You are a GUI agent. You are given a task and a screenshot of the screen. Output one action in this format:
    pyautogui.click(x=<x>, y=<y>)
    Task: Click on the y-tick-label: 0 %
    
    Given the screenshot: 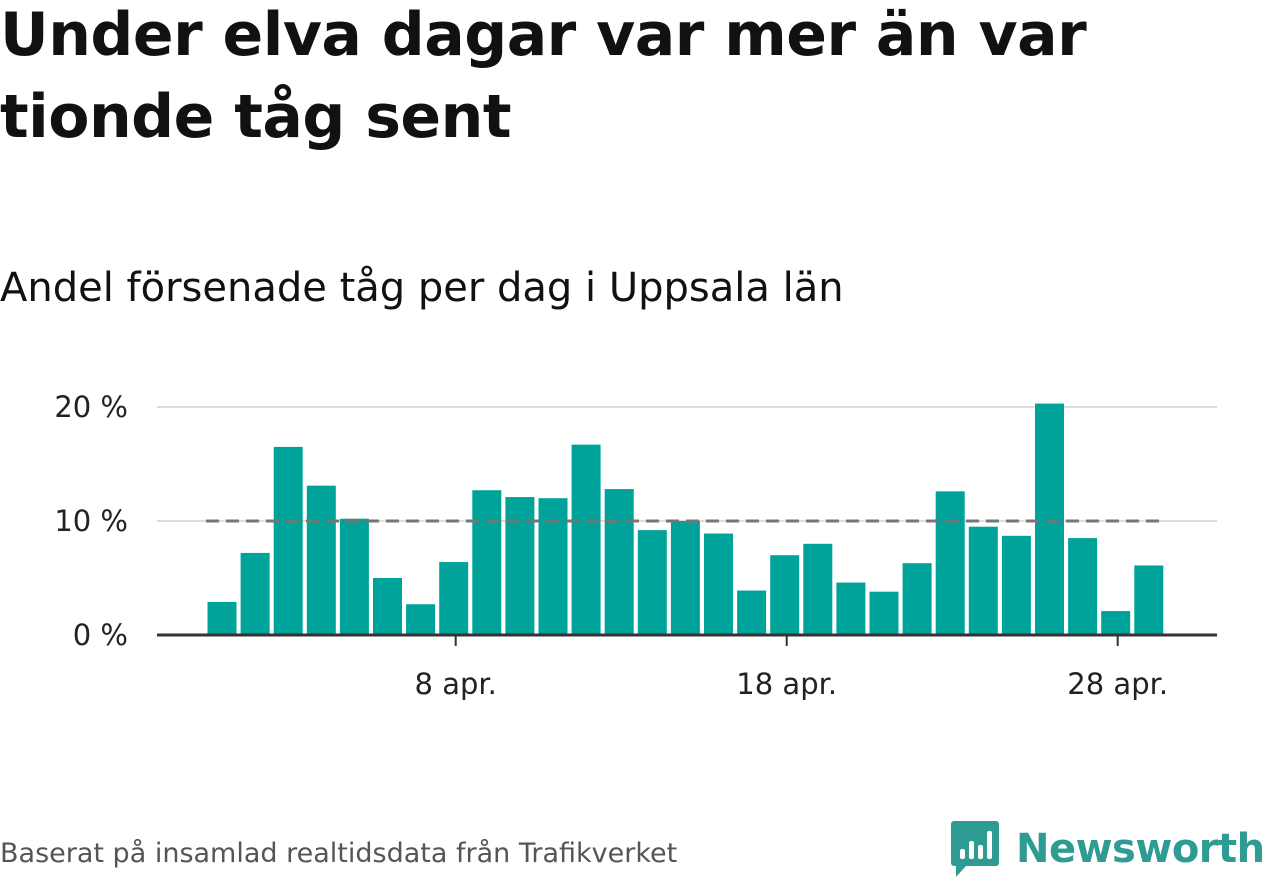 What is the action you would take?
    pyautogui.click(x=100, y=635)
    